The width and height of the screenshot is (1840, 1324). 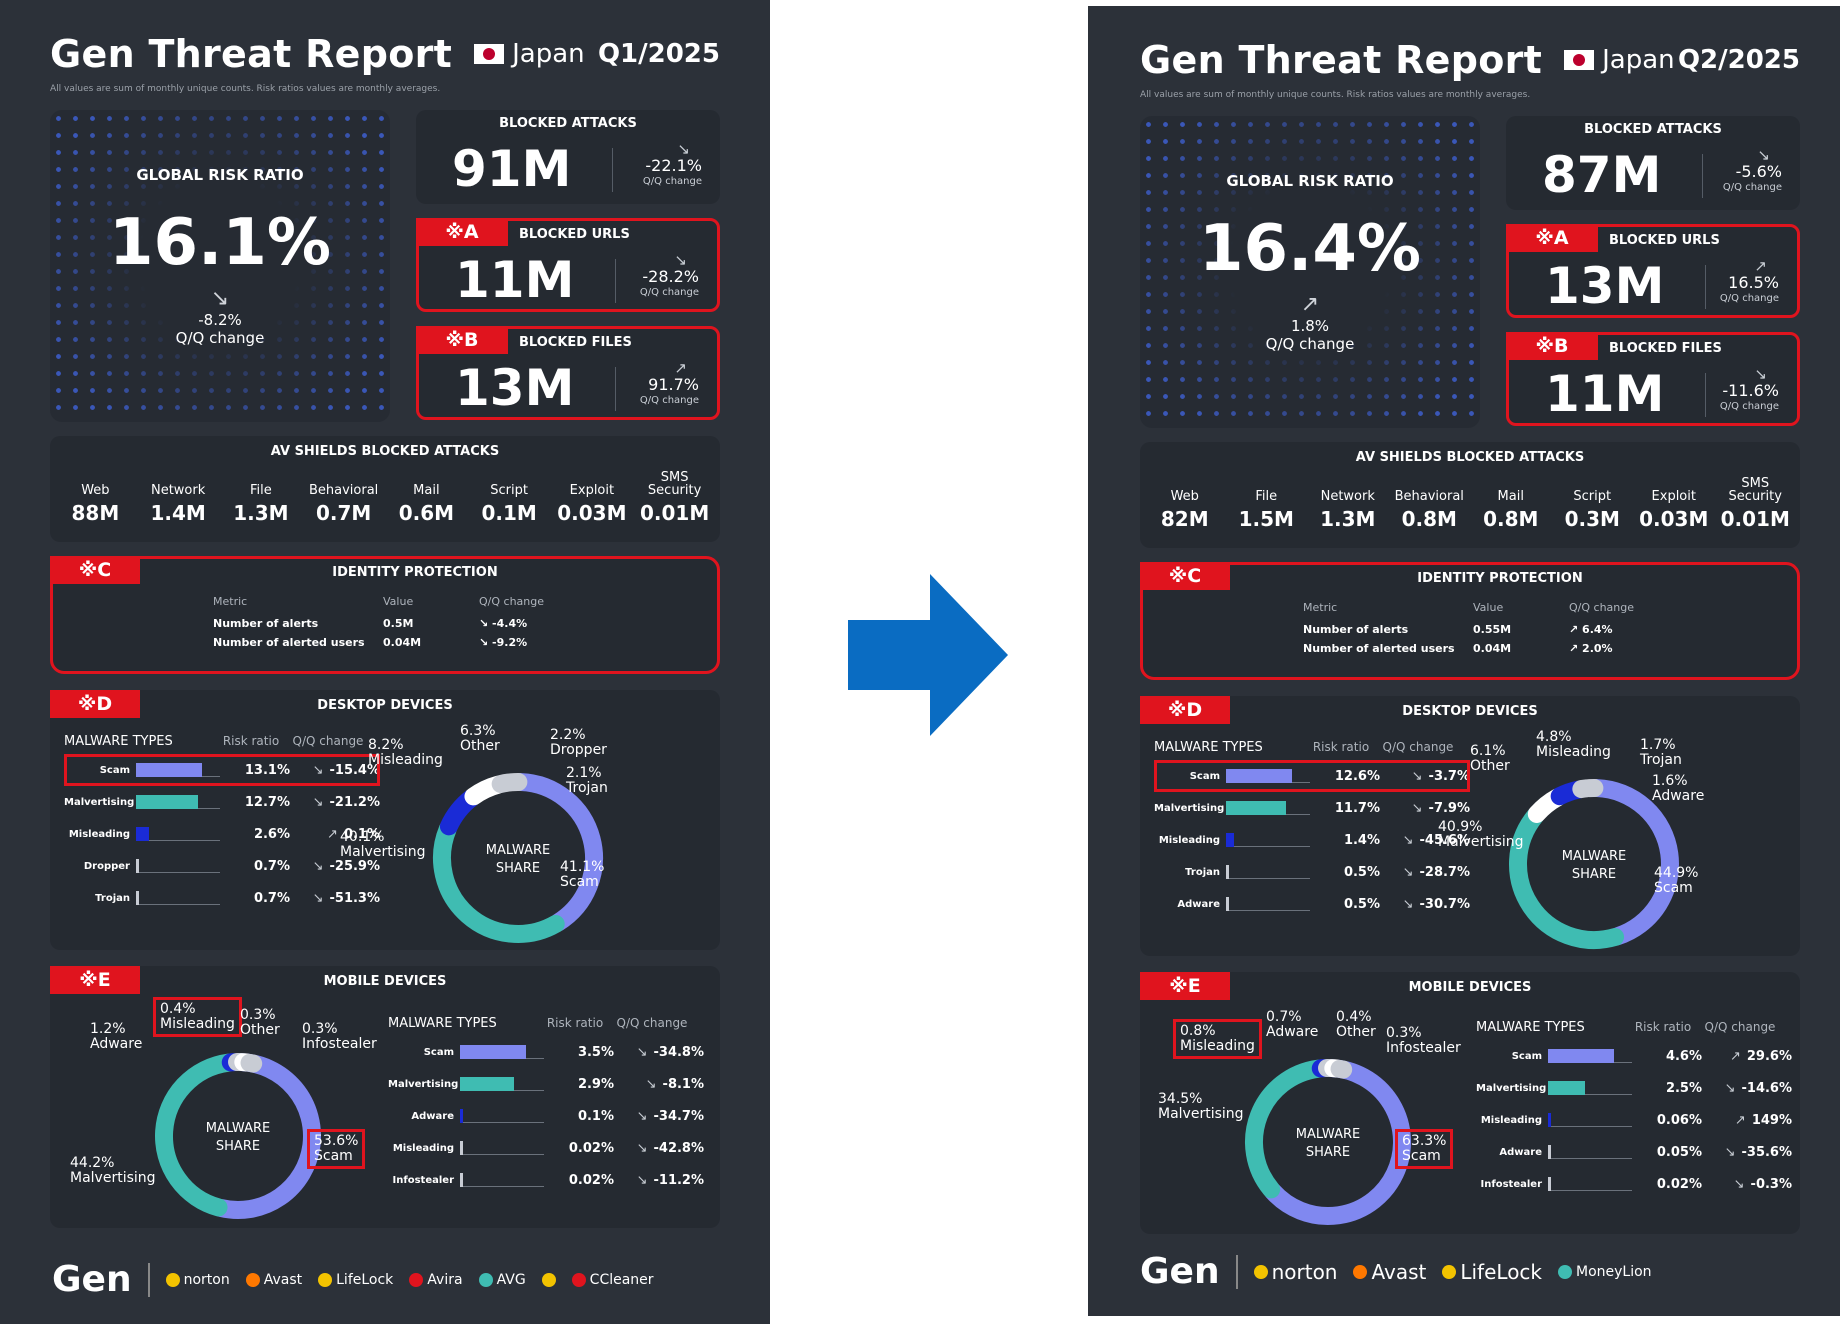 What do you see at coordinates (1266, 519) in the screenshot?
I see `av-shield-value: 1.5M` at bounding box center [1266, 519].